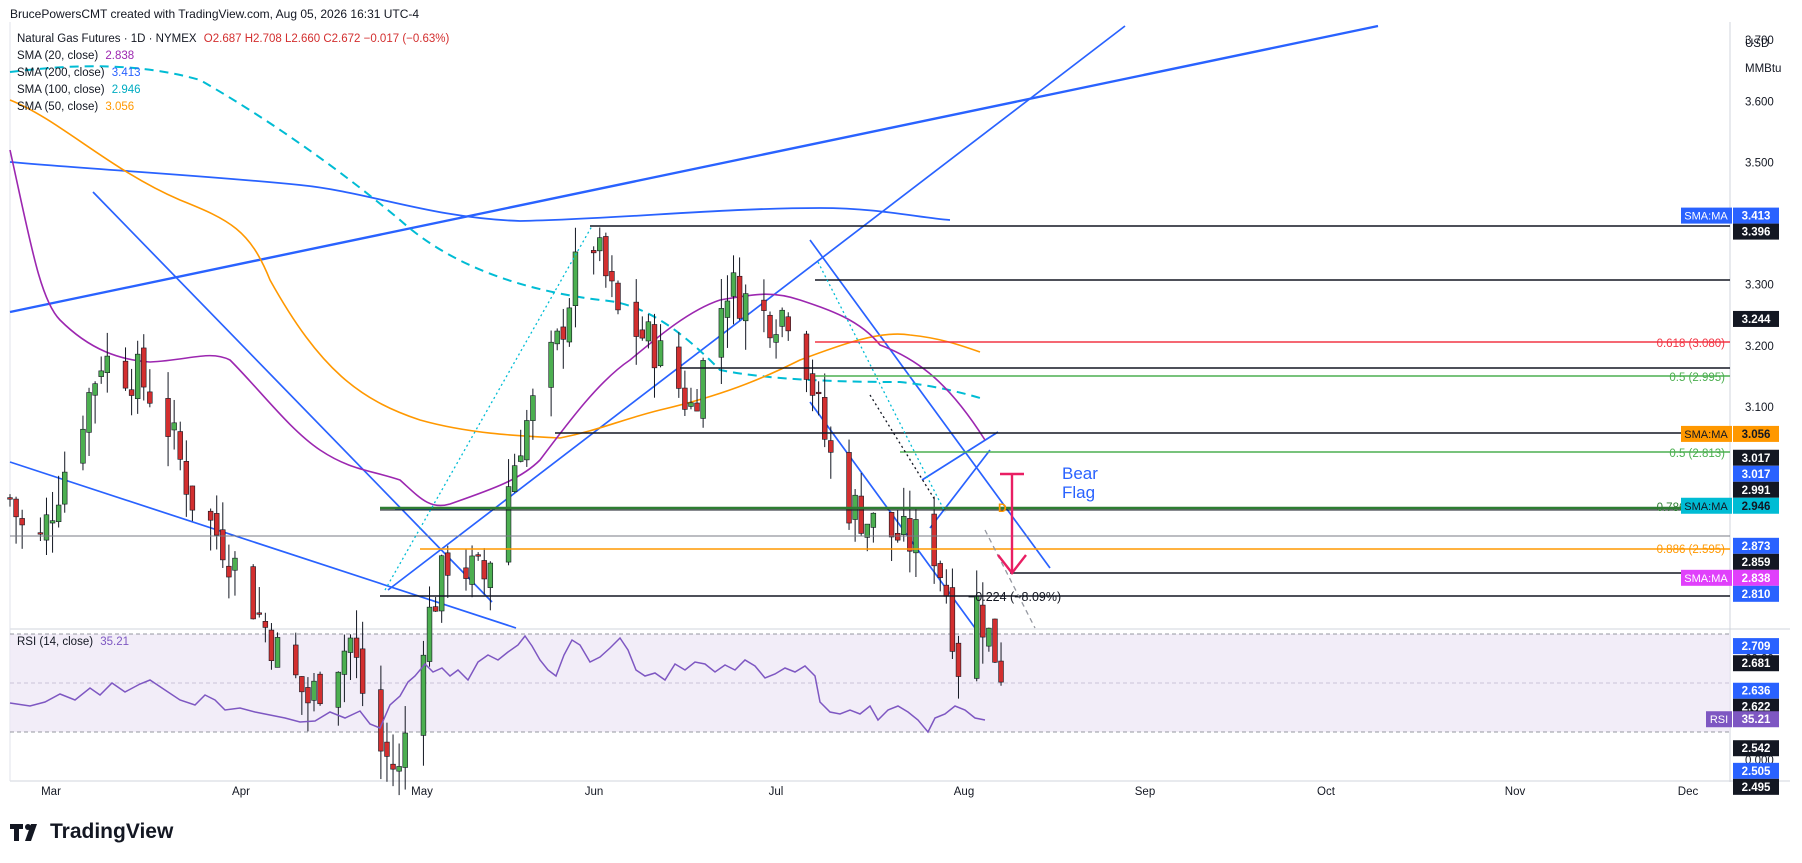 The width and height of the screenshot is (1802, 863). Describe the element at coordinates (960, 489) in the screenshot. I see `bear-flag-lower` at that location.